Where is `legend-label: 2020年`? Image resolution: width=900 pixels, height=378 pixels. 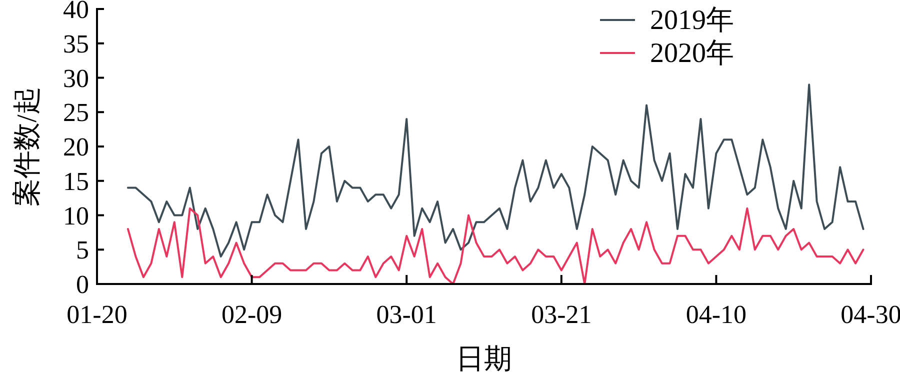
legend-label: 2020年 is located at coordinates (692, 53).